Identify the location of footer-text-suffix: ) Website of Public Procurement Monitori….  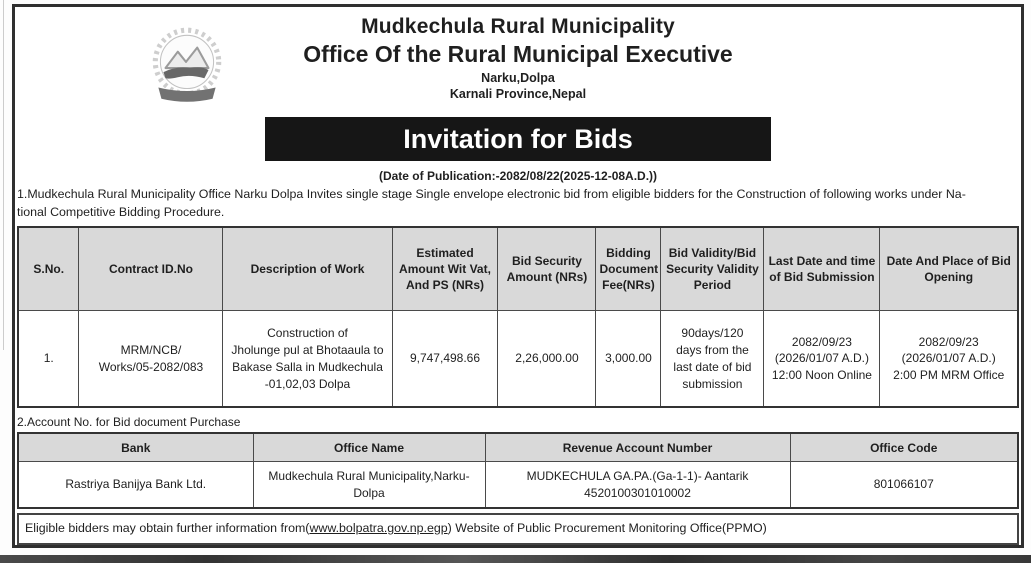
(607, 527).